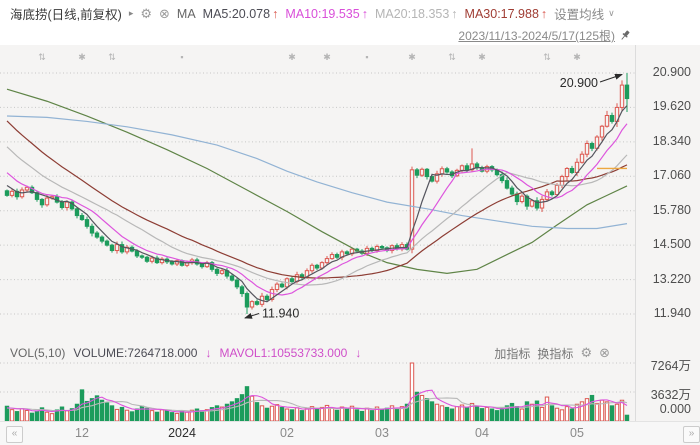 The width and height of the screenshot is (700, 445). What do you see at coordinates (584, 15) in the screenshot?
I see `ma-settings-button: 设置均线 ∨` at bounding box center [584, 15].